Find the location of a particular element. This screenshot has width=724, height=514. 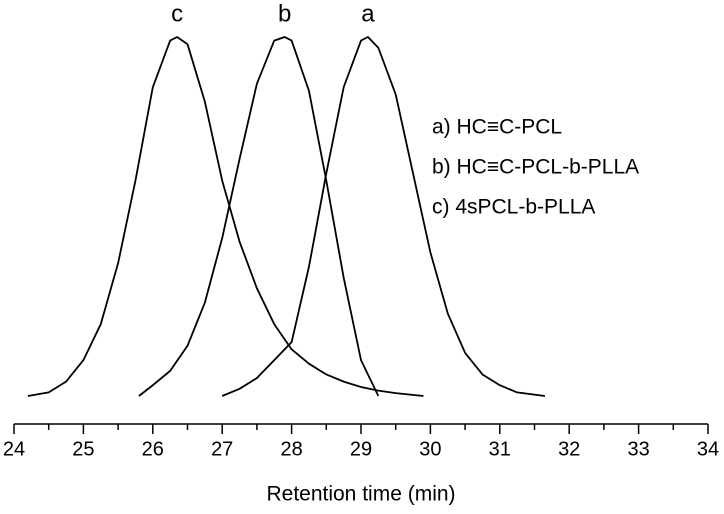

x-tick-label: 27 is located at coordinates (222, 449).